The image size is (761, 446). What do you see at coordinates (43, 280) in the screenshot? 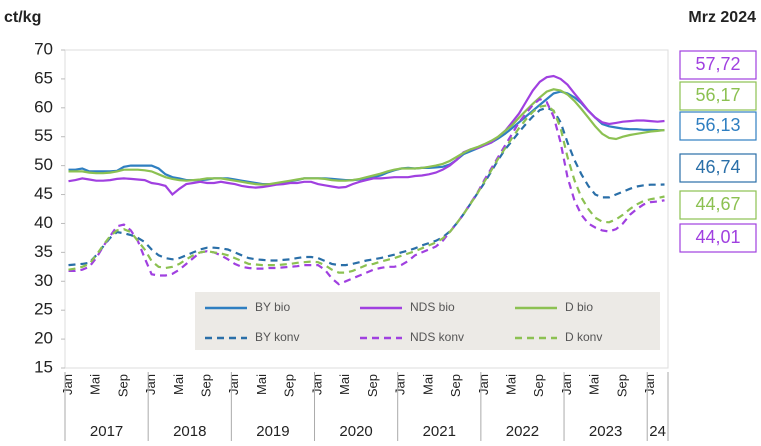
I see `y-tick-label: 30` at bounding box center [43, 280].